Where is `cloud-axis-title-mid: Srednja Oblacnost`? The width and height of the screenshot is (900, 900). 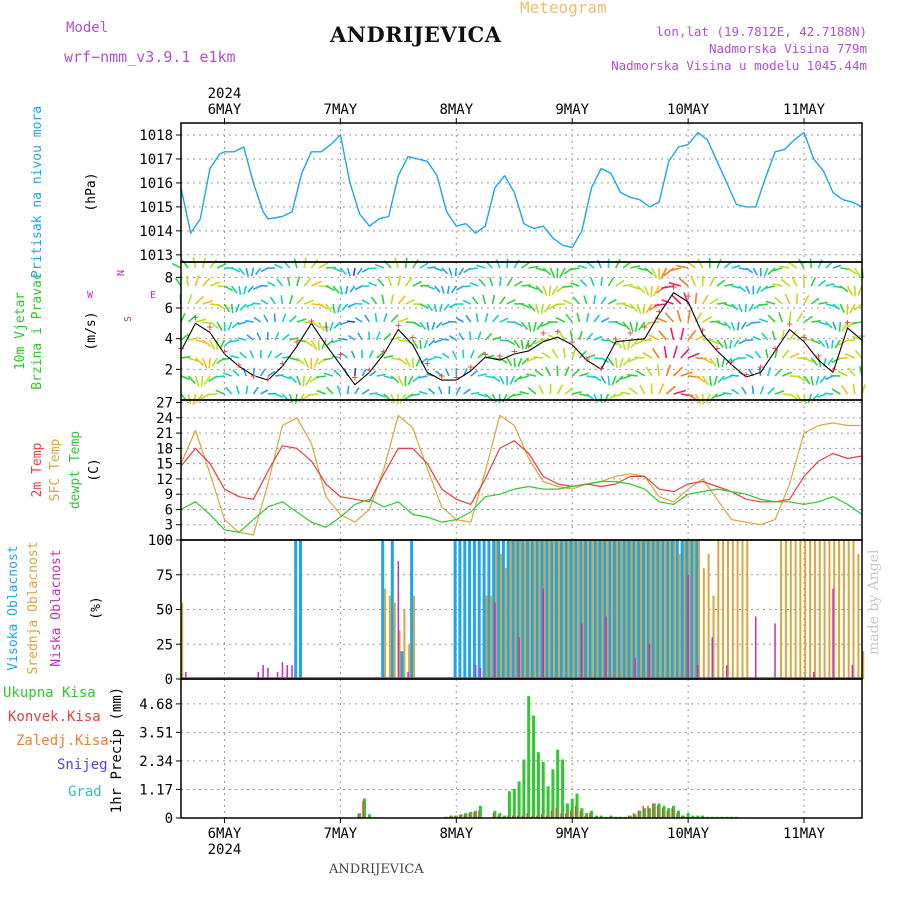 cloud-axis-title-mid: Srednja Oblacnost is located at coordinates (33, 607).